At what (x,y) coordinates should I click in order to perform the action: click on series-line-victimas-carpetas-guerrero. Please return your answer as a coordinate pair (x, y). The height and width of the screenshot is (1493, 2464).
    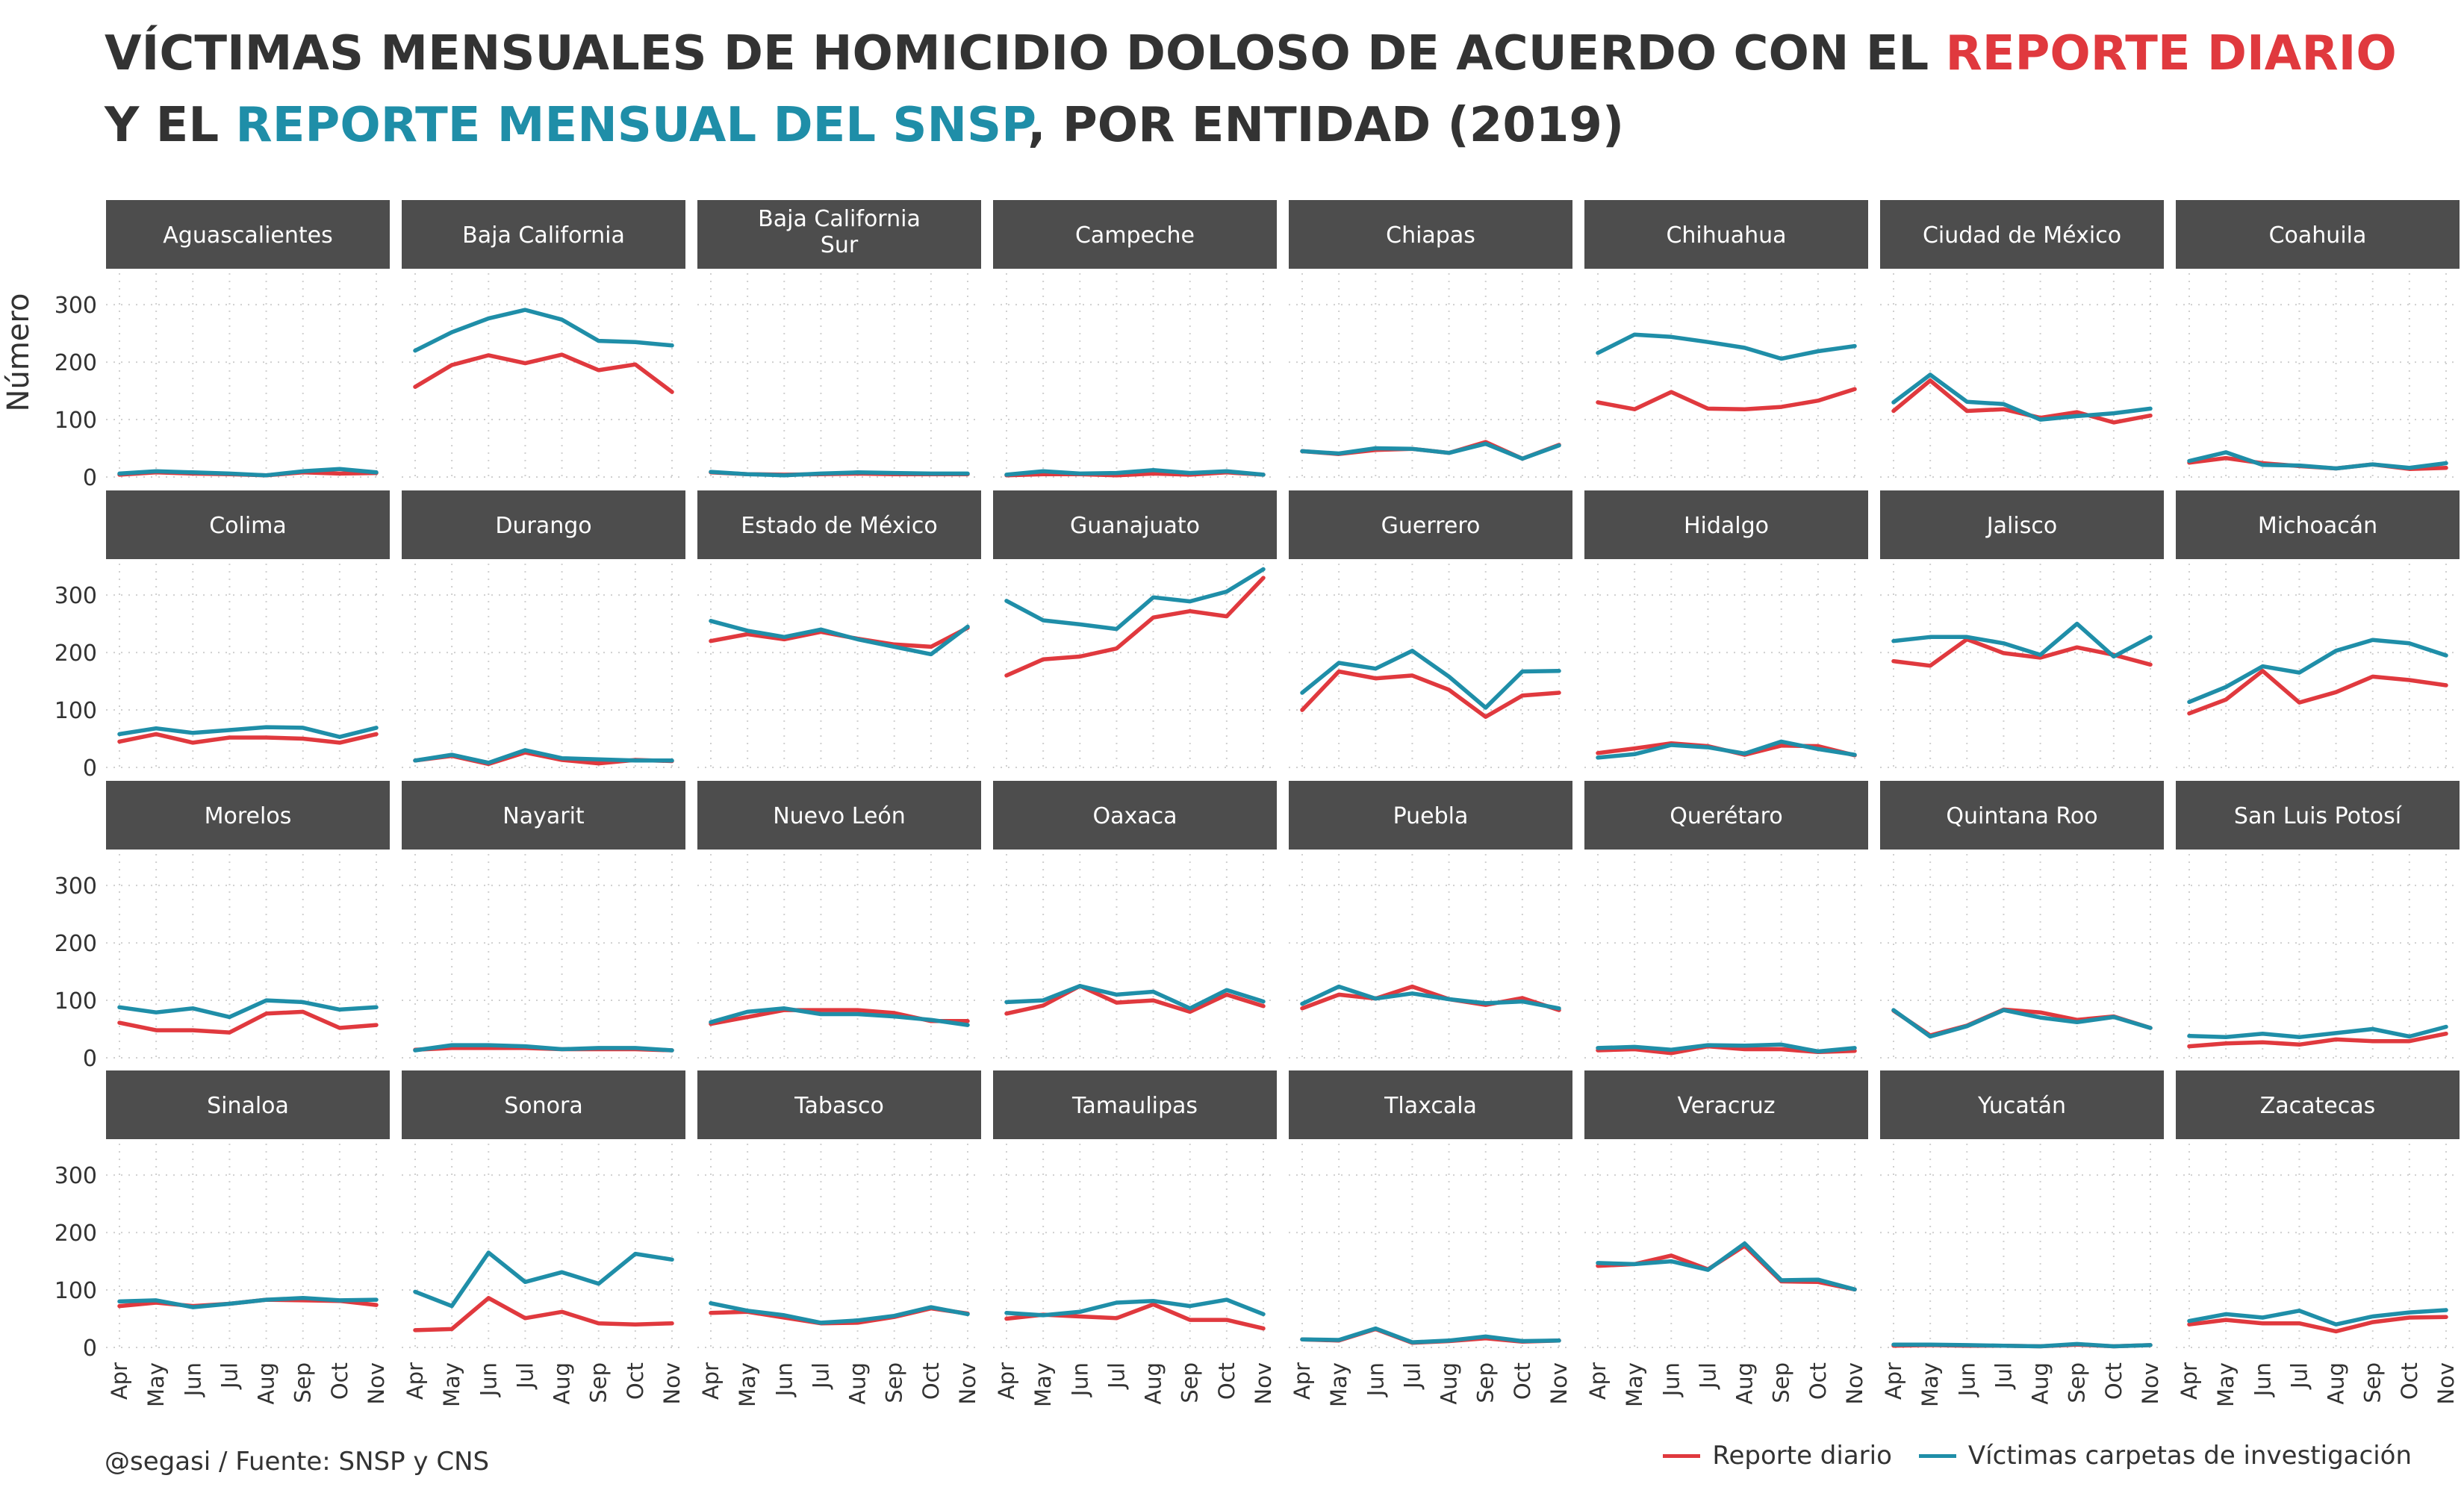
    Looking at the image, I should click on (1430, 680).